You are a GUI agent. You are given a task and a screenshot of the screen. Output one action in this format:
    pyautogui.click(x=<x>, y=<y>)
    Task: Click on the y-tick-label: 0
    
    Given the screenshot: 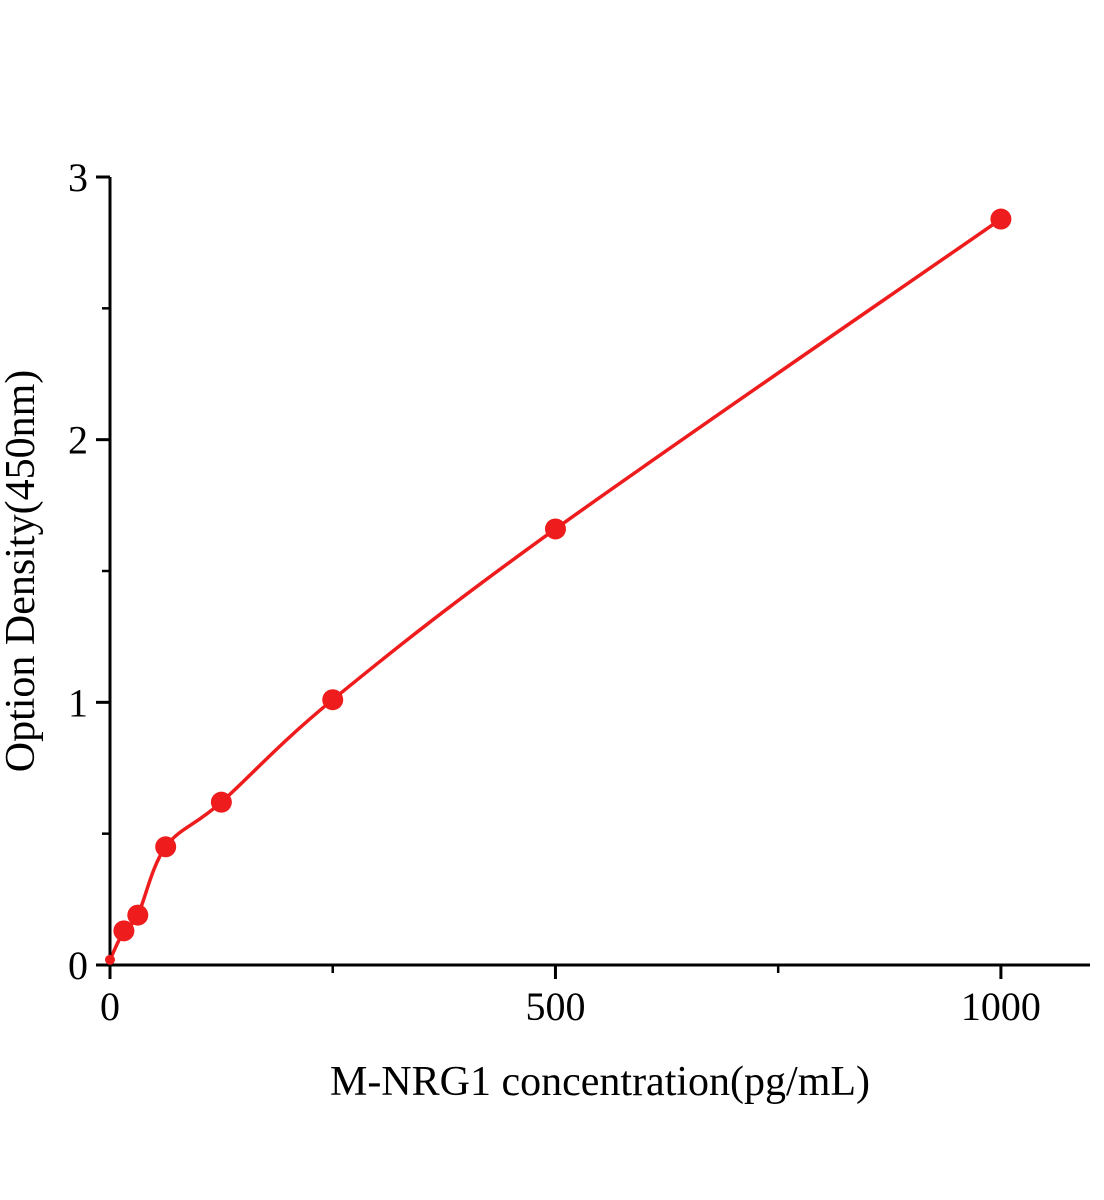 What is the action you would take?
    pyautogui.click(x=78, y=965)
    